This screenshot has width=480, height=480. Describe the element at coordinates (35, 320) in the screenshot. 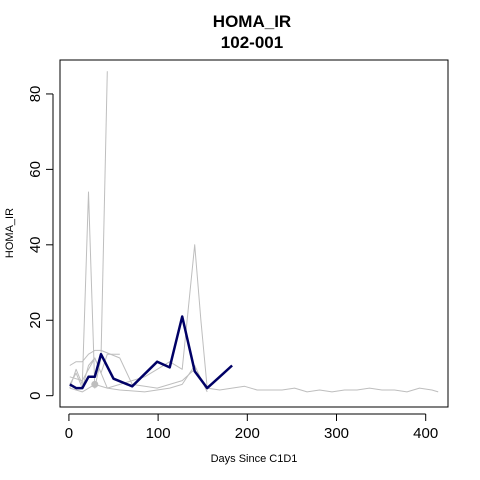

I see `y-tick-label: 20` at that location.